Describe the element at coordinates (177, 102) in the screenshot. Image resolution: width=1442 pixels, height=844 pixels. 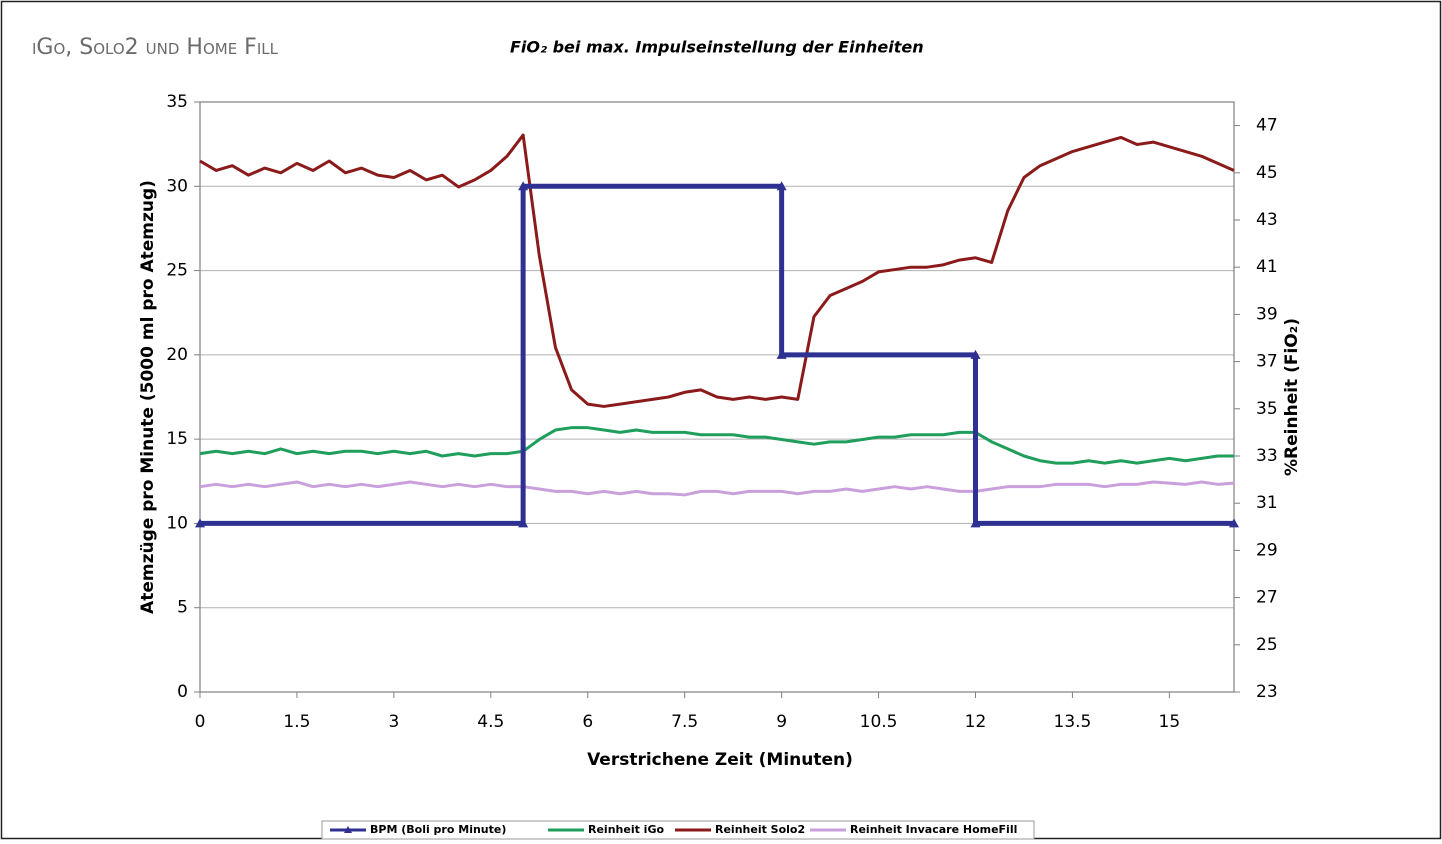
I see `y-tick-label: 35` at that location.